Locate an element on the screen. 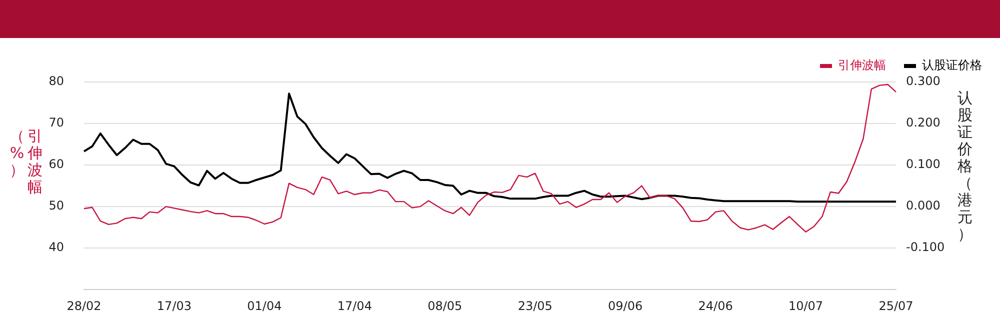 The height and width of the screenshot is (324, 1000). legend-label: 引伸波幅 is located at coordinates (862, 65).